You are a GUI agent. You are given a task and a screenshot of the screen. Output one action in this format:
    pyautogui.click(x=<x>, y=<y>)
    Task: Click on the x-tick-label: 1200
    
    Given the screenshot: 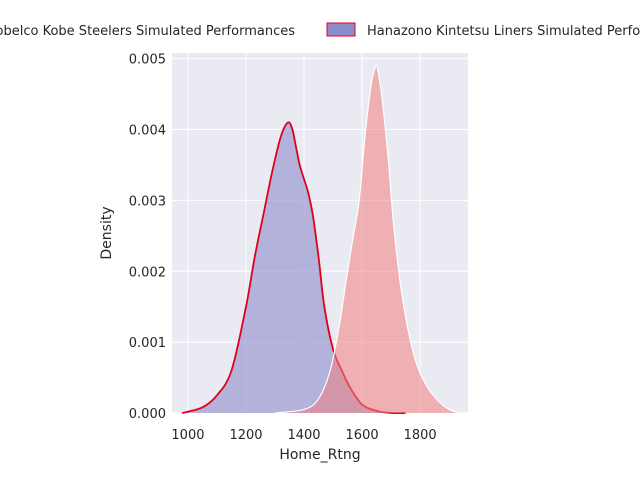 What is the action you would take?
    pyautogui.click(x=245, y=435)
    